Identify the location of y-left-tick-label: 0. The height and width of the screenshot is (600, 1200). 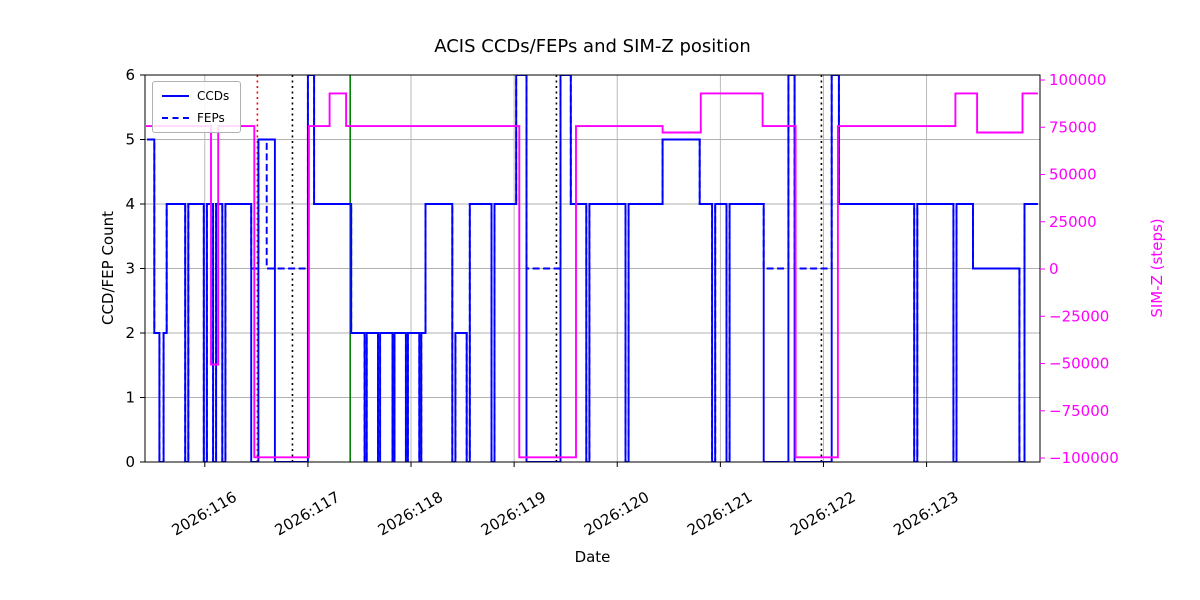
(130, 462).